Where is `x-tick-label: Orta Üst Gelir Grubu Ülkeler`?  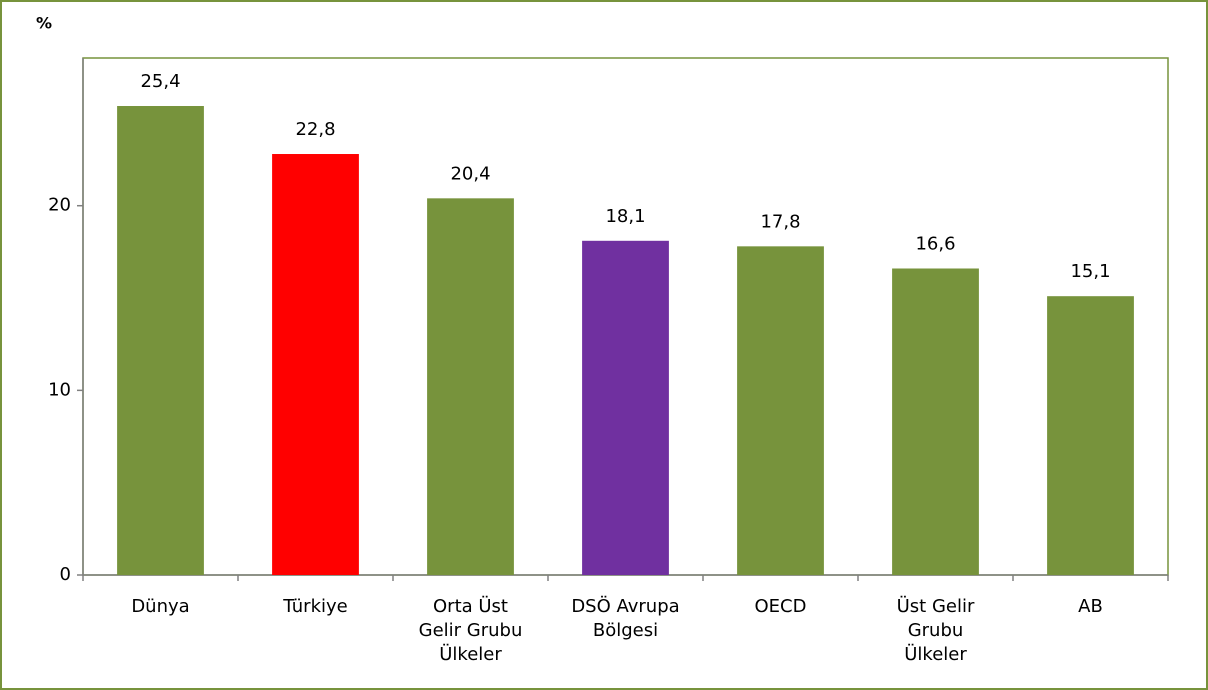 x-tick-label: Orta Üst Gelir Grubu Ülkeler is located at coordinates (470, 630).